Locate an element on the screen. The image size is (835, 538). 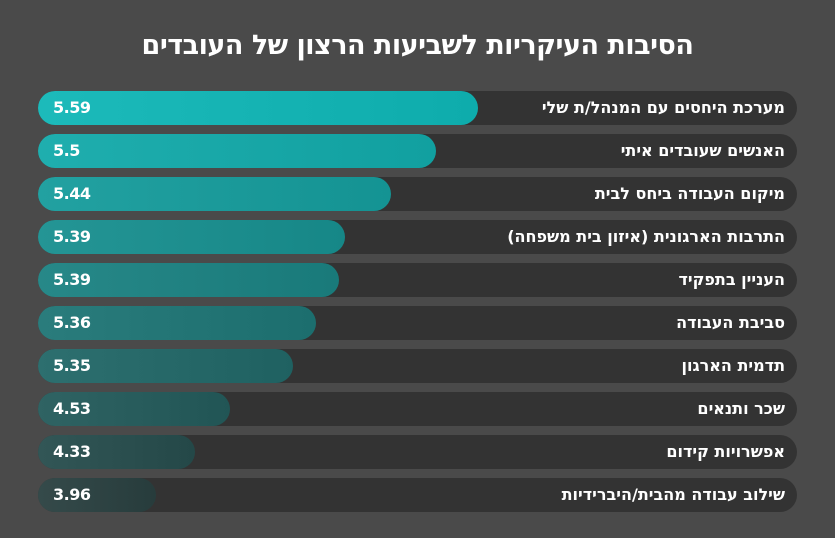
bar-row: 5.39 העניין בתפקיד is located at coordinates (417, 280).